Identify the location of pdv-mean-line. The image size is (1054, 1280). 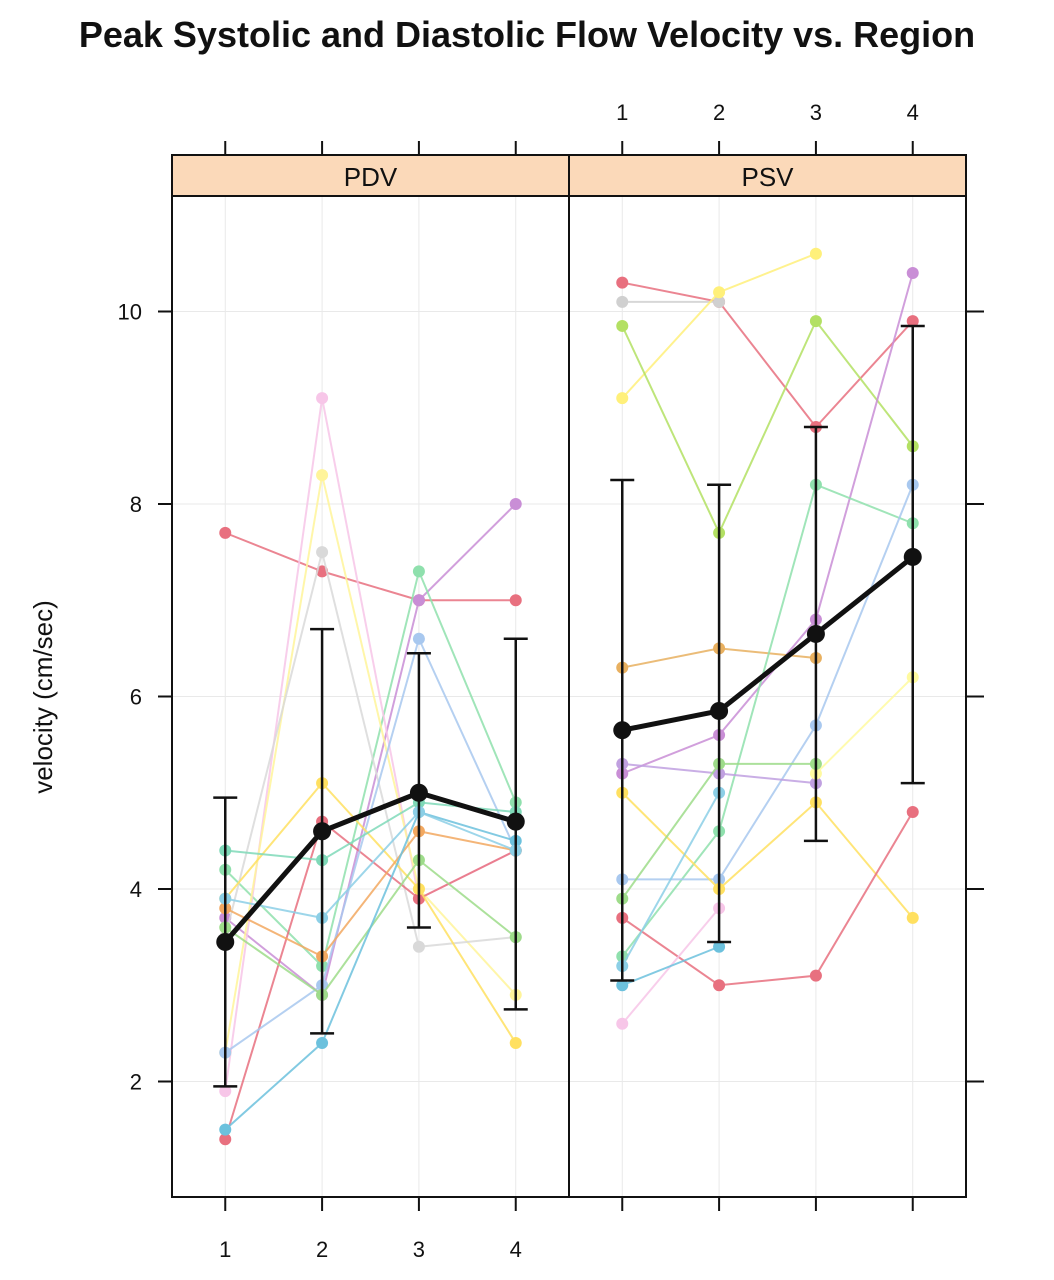
(370, 867).